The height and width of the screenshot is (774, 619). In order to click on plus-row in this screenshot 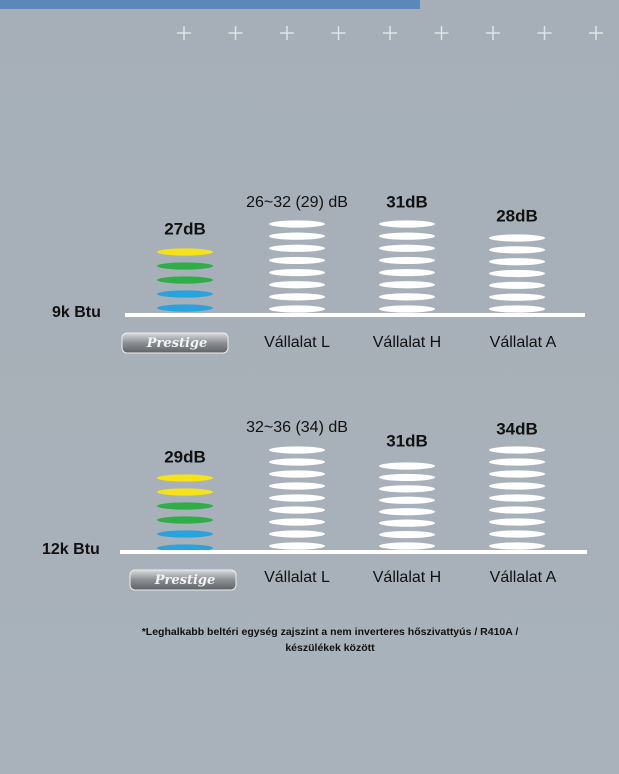, I will do `click(390, 33)`.